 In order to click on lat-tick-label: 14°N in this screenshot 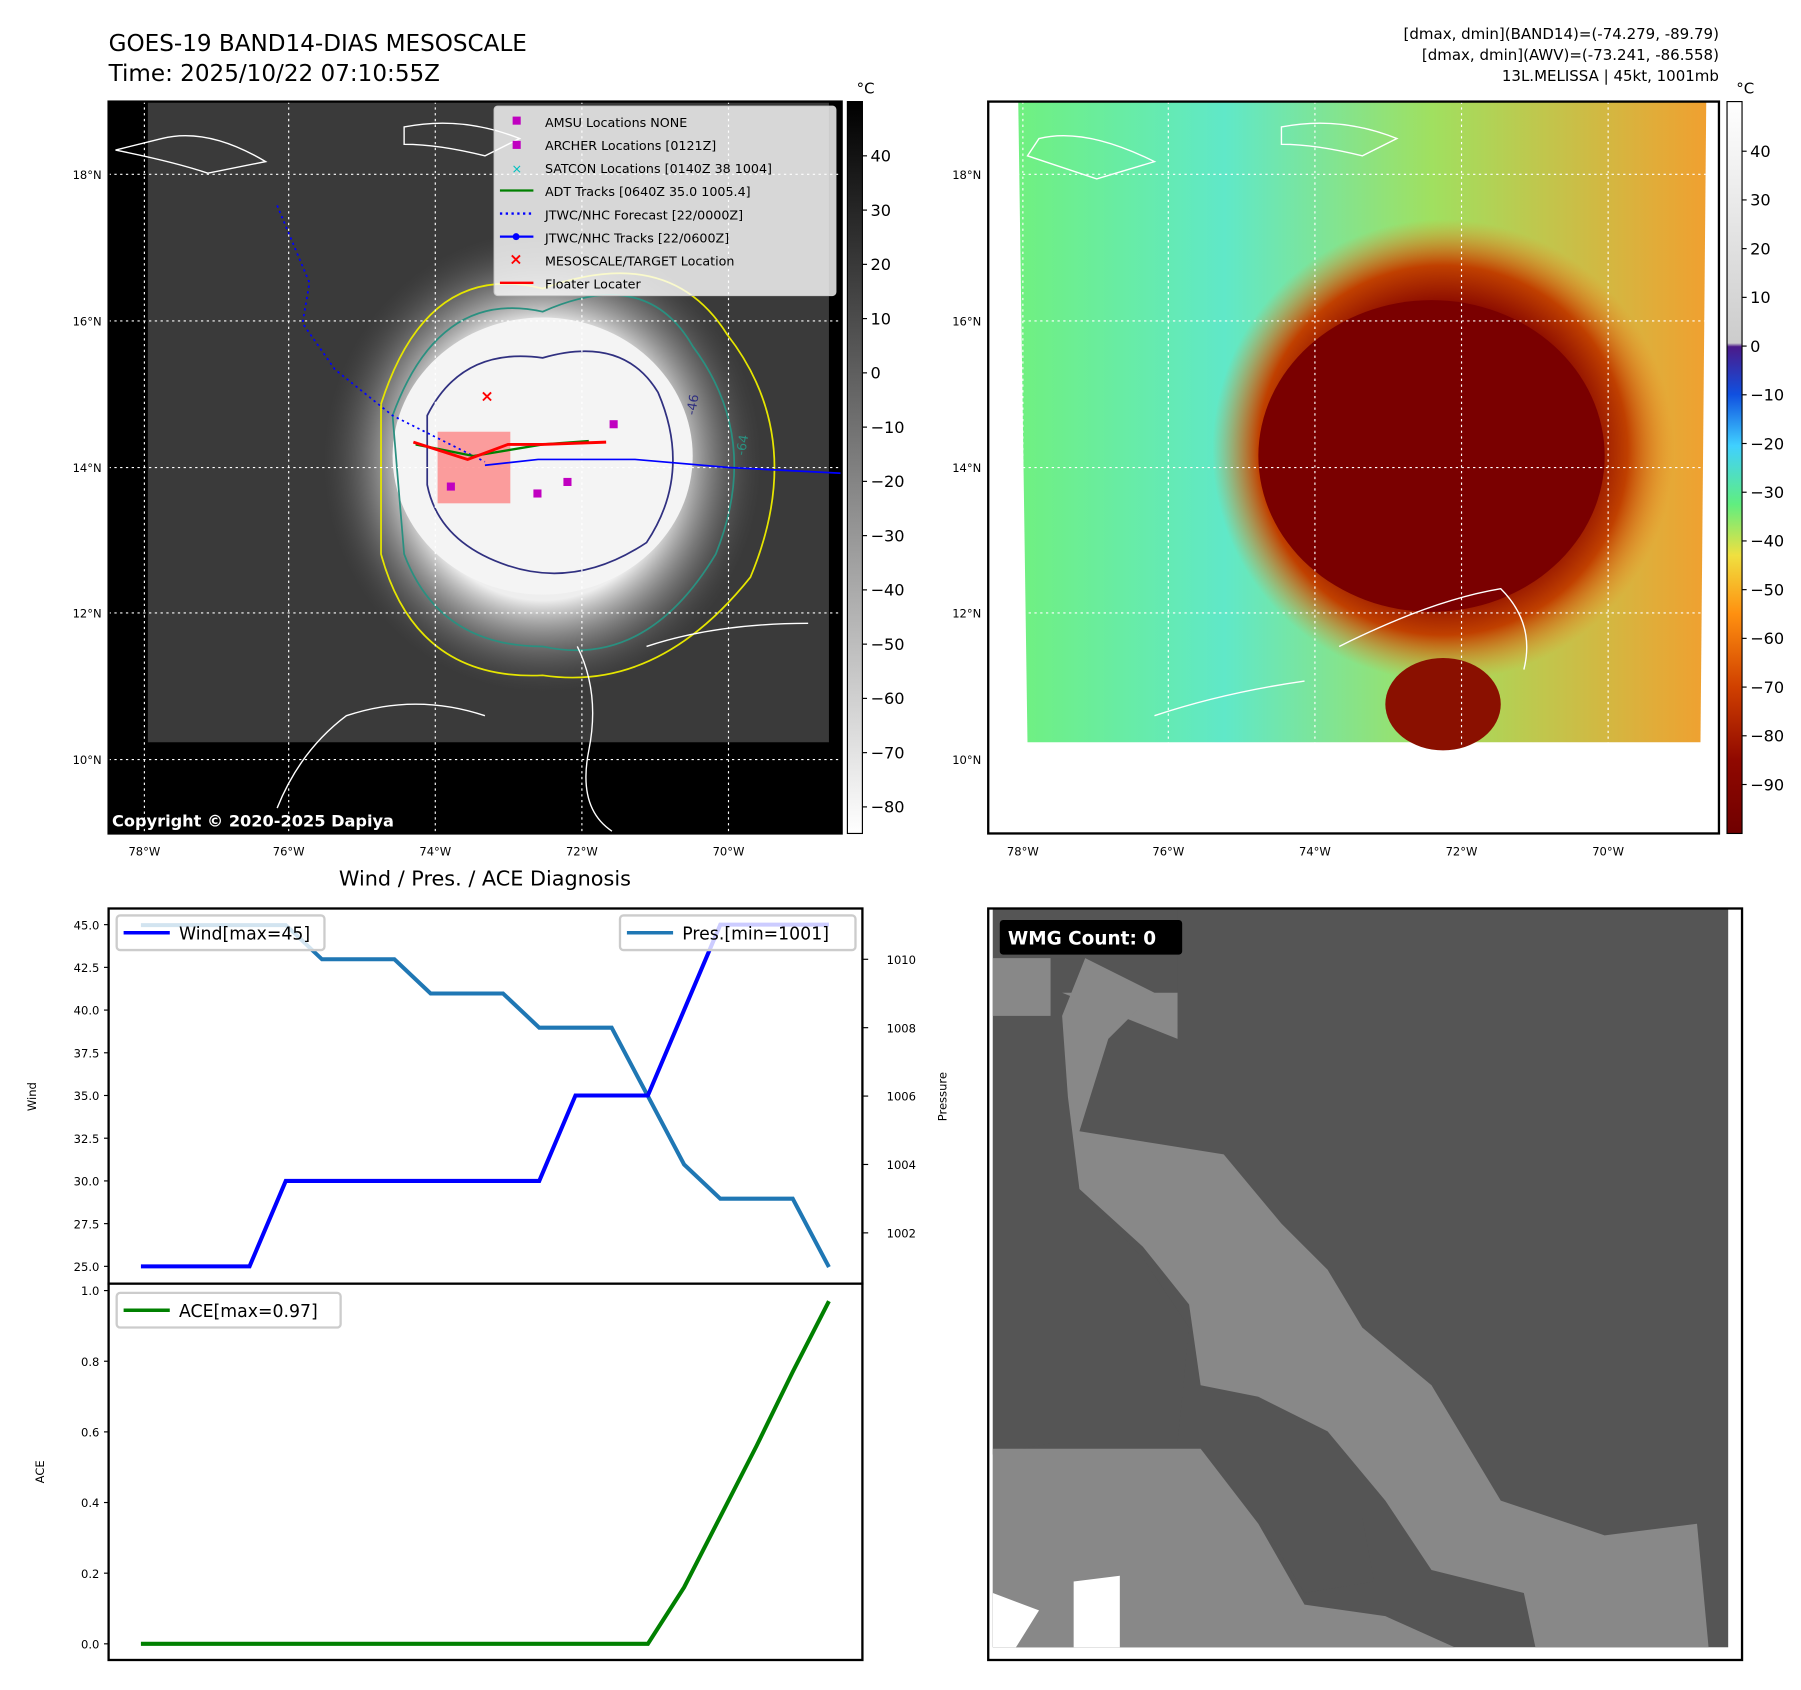, I will do `click(87, 468)`.